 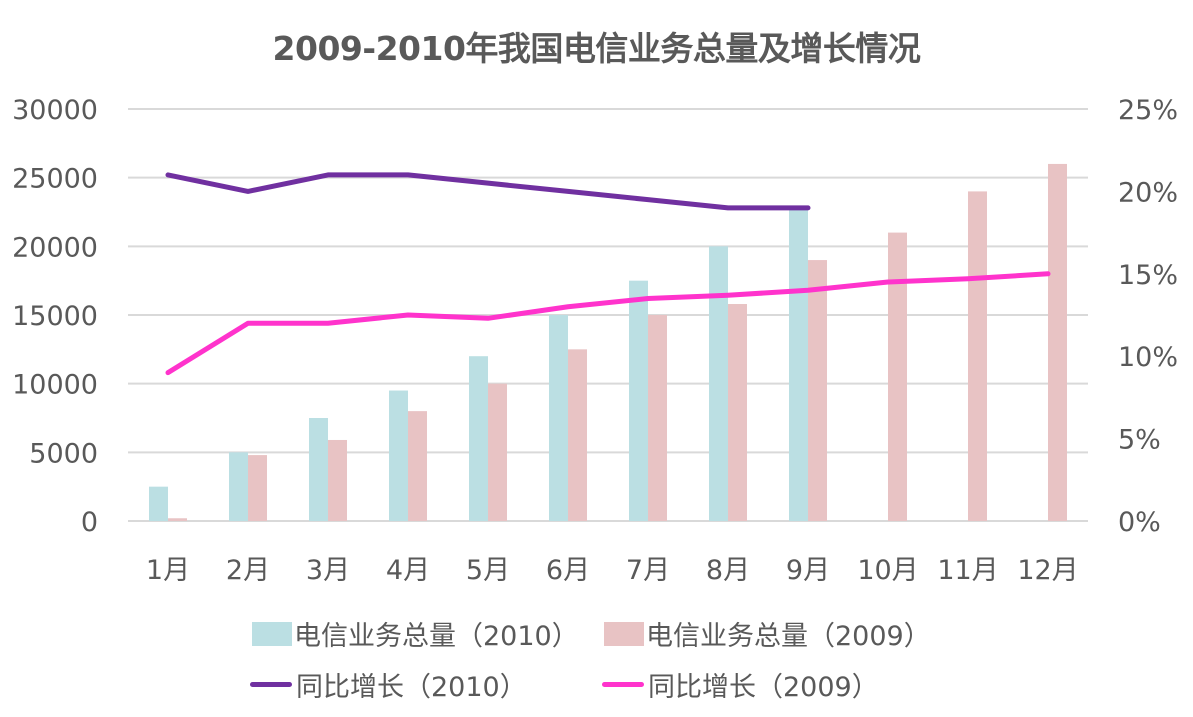 I want to click on y-left-tick-label: 5000, so click(x=63, y=453).